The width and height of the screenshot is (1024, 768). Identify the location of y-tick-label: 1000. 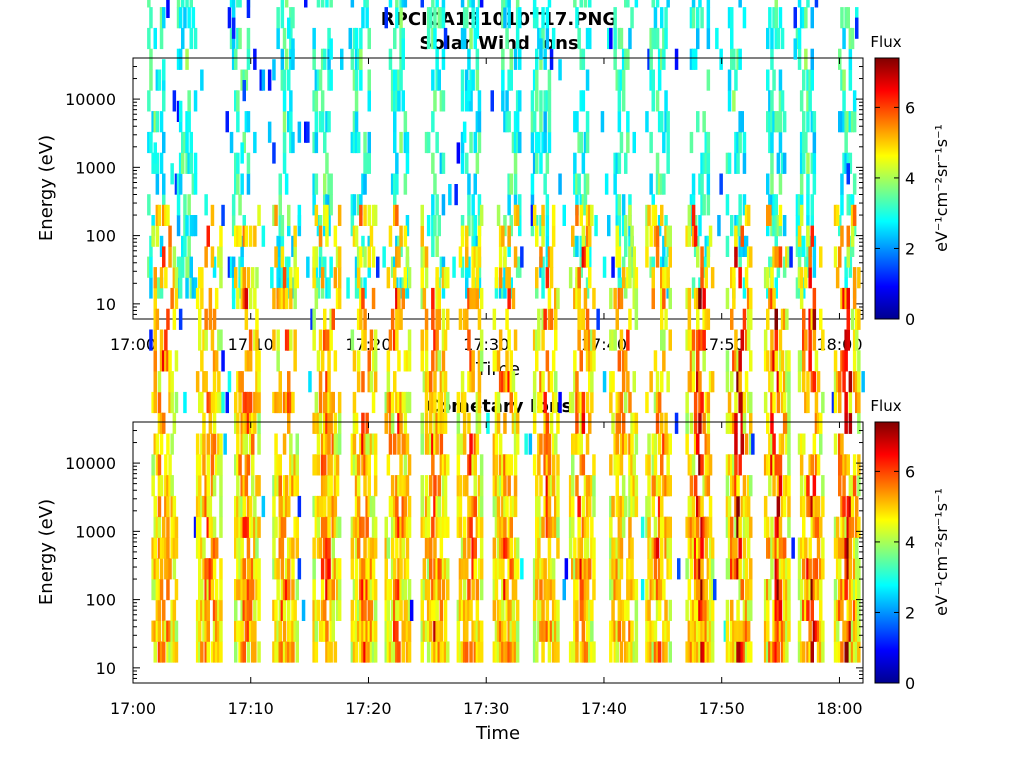
(95, 167).